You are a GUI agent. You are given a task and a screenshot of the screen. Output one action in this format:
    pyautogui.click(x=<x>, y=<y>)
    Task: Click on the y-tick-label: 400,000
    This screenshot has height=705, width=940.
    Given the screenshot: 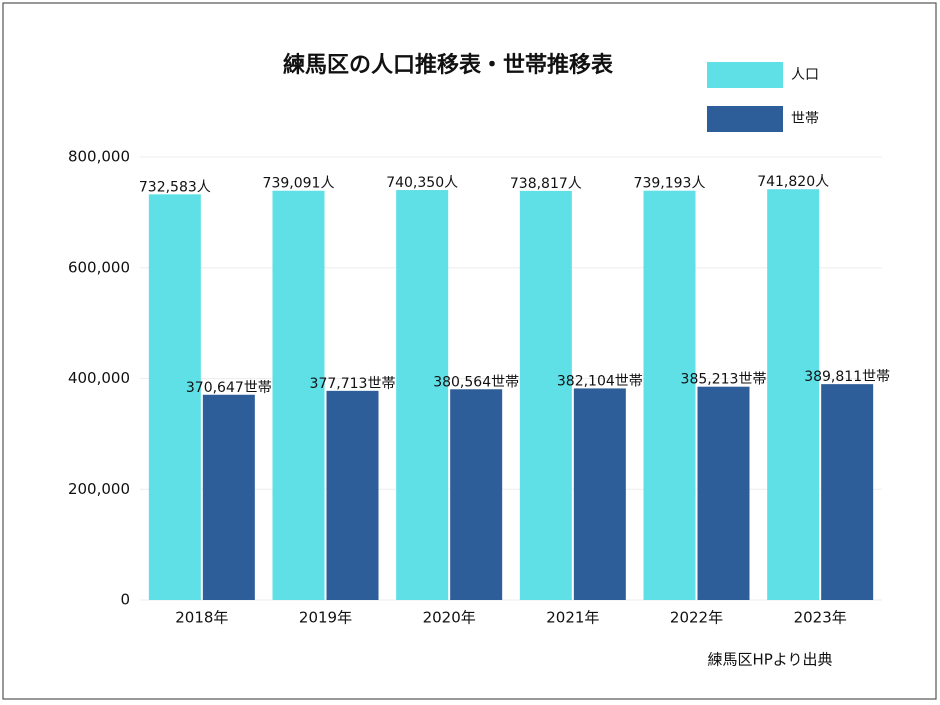 What is the action you would take?
    pyautogui.click(x=99, y=378)
    